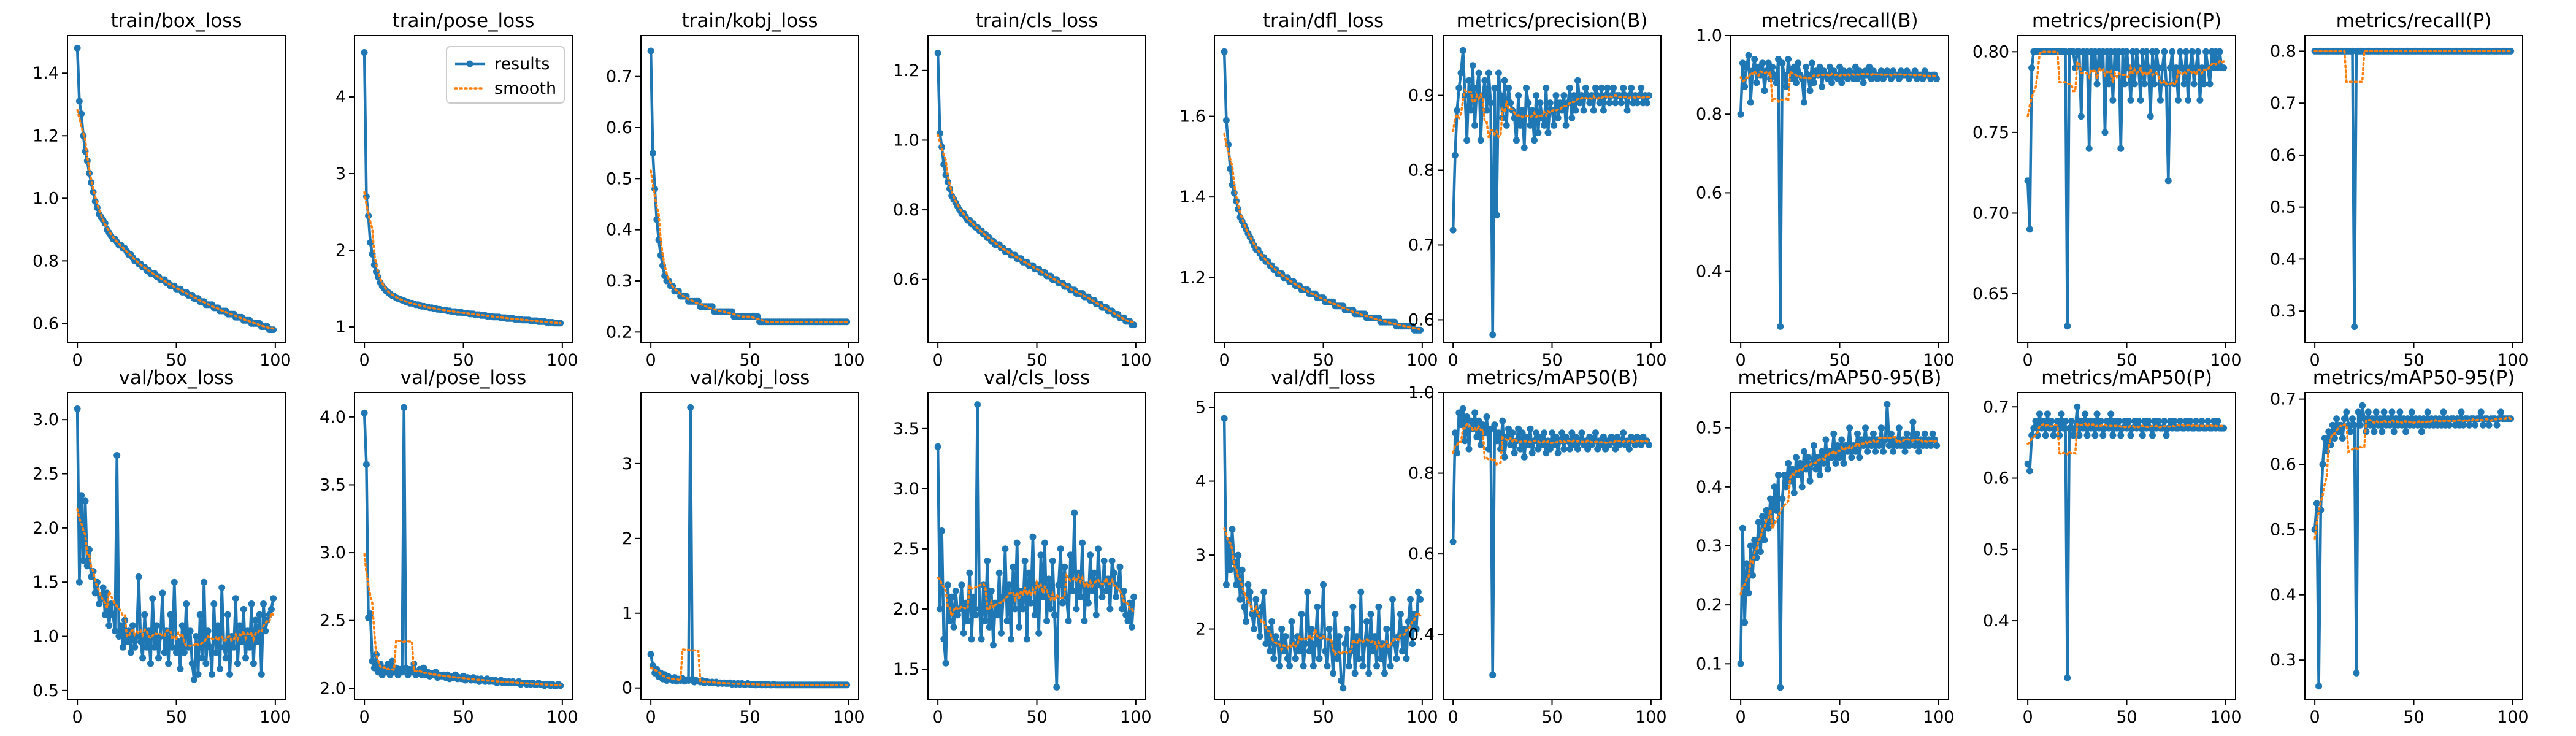  What do you see at coordinates (364, 717) in the screenshot?
I see `x-tick-label: 0` at bounding box center [364, 717].